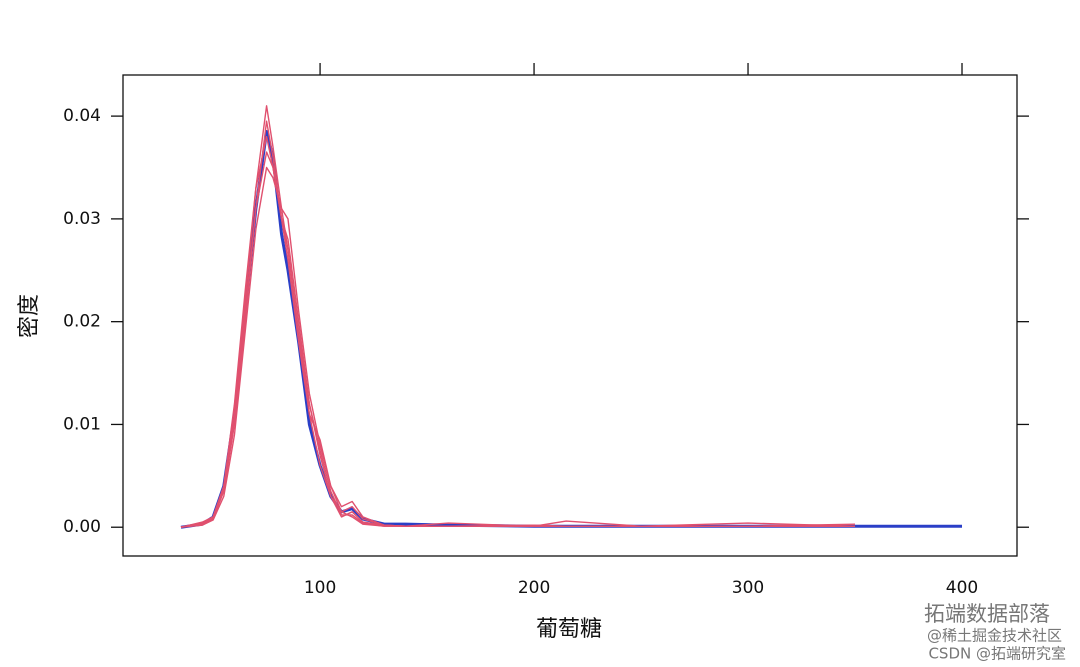 This screenshot has width=1080, height=667. I want to click on y-tick-label: 0.03, so click(82, 219).